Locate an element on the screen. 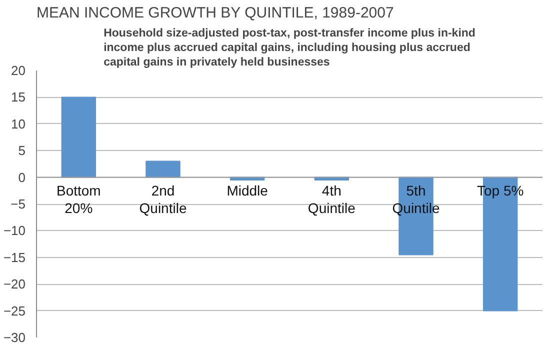 This screenshot has height=347, width=557. chart-subtitle: Household size-adjusted post-tax, post-transfer income plus in-kind income plus accrued capital gains, including housing plus accrued capital gains in privately held businesses is located at coordinates (290, 48).